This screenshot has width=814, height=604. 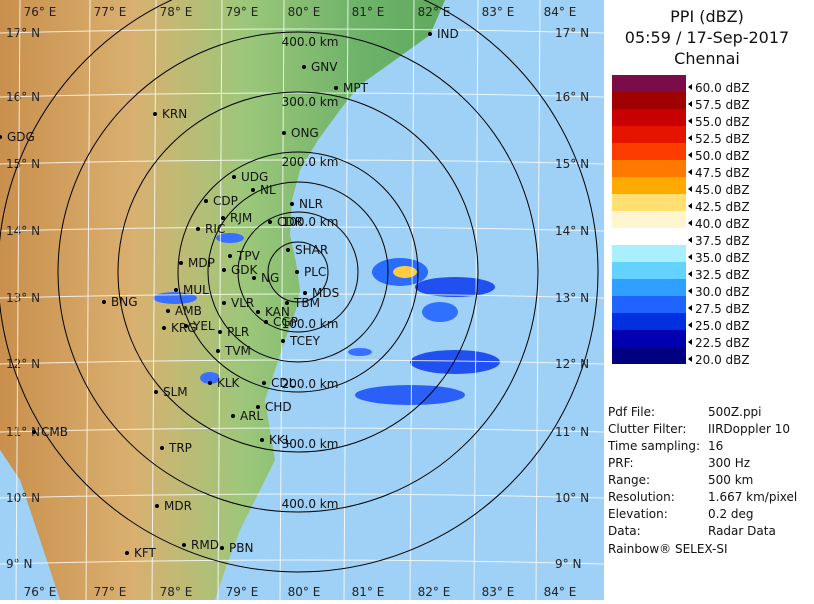 What do you see at coordinates (124, 302) in the screenshot?
I see `city-label: BNG` at bounding box center [124, 302].